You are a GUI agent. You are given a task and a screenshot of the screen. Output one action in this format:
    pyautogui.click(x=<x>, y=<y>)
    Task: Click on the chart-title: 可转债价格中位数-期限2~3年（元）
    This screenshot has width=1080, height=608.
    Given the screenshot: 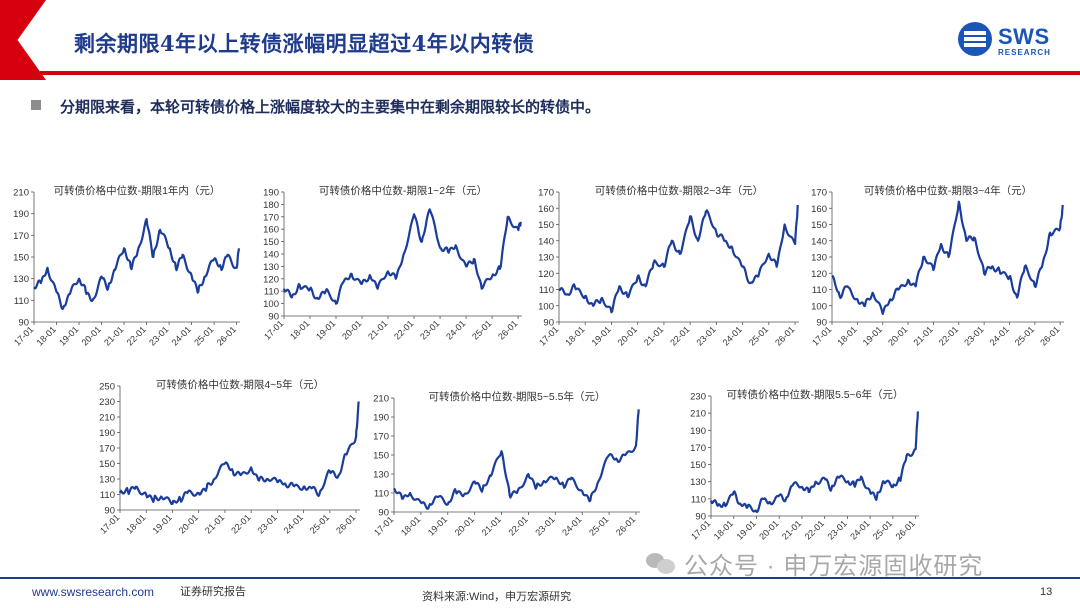 What is the action you would take?
    pyautogui.click(x=679, y=190)
    